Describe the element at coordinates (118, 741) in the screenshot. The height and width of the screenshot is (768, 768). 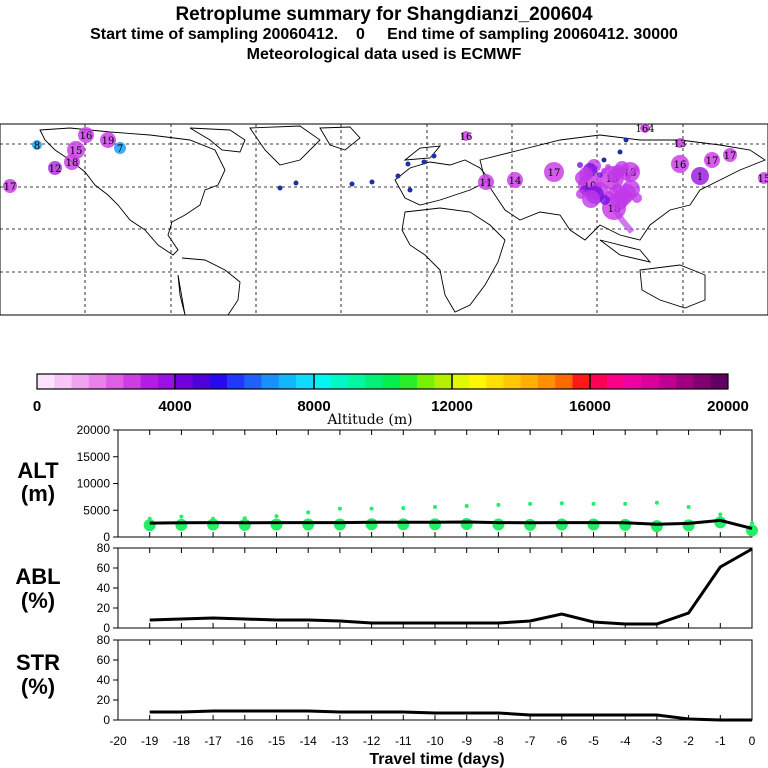
I see `x-tick-label: -20` at that location.